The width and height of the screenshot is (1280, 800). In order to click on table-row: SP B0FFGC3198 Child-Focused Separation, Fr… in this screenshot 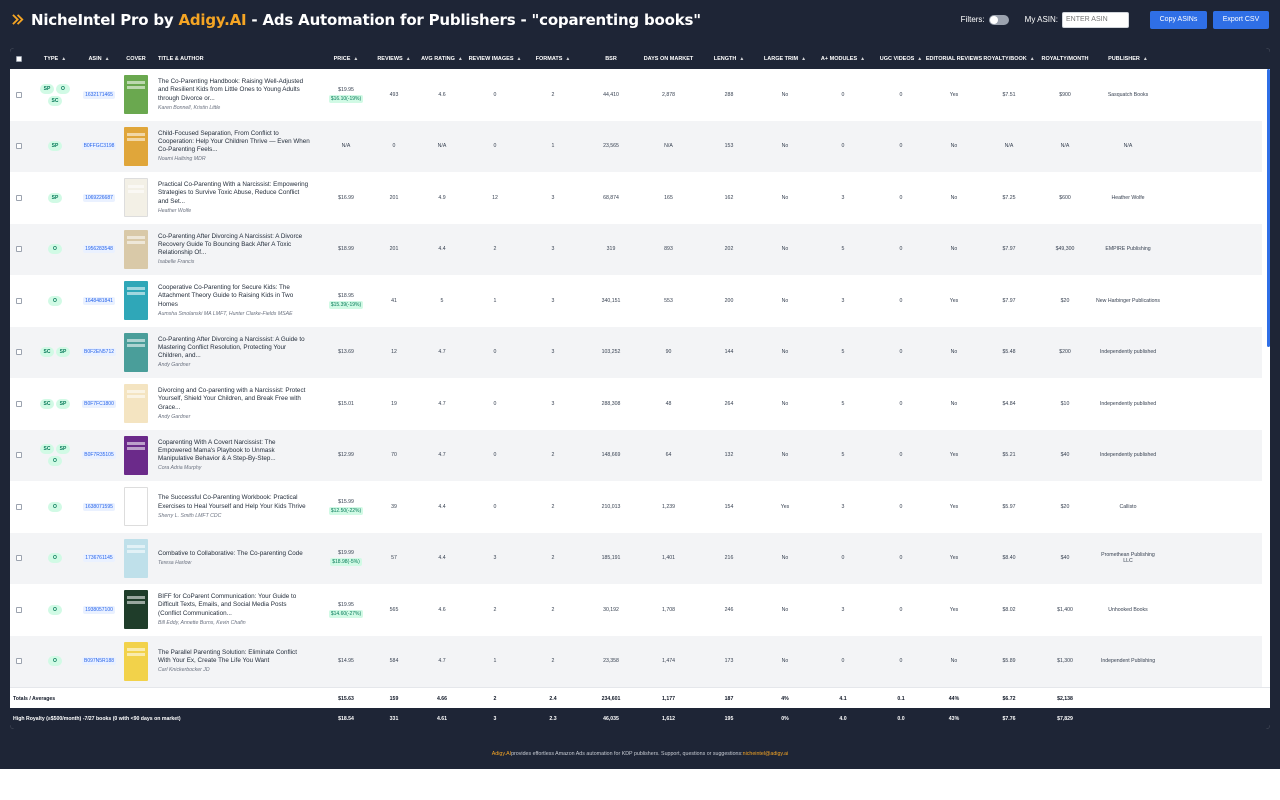, I will do `click(636, 146)`.